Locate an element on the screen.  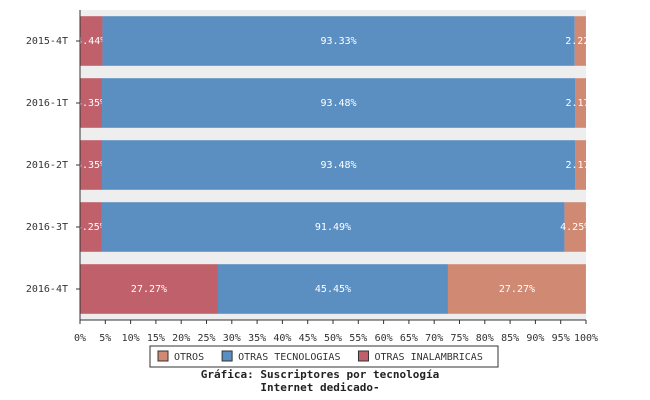
value-label: 91.49% is located at coordinates (333, 227).